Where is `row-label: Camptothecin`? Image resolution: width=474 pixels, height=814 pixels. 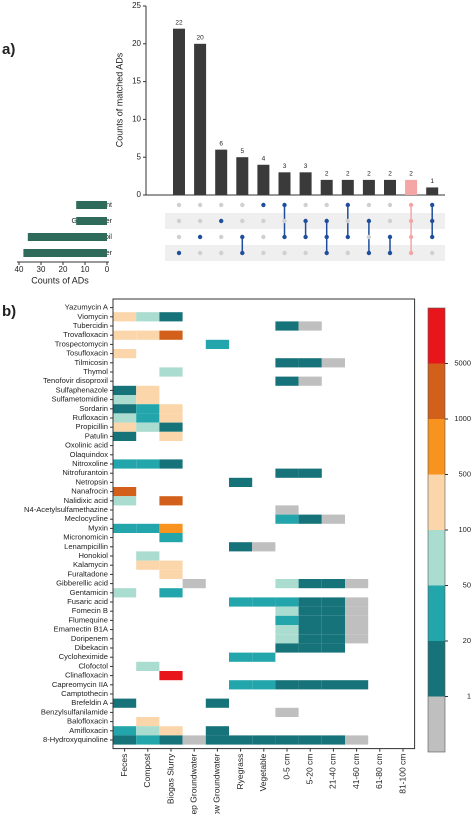 row-label: Camptothecin is located at coordinates (84, 693).